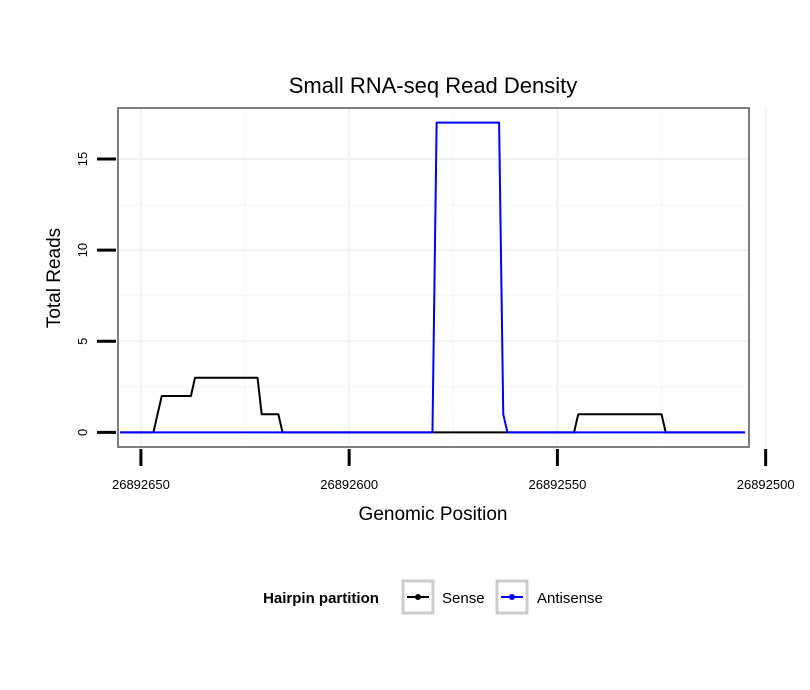 The image size is (810, 690). I want to click on x-tick-label: 26892650, so click(141, 484).